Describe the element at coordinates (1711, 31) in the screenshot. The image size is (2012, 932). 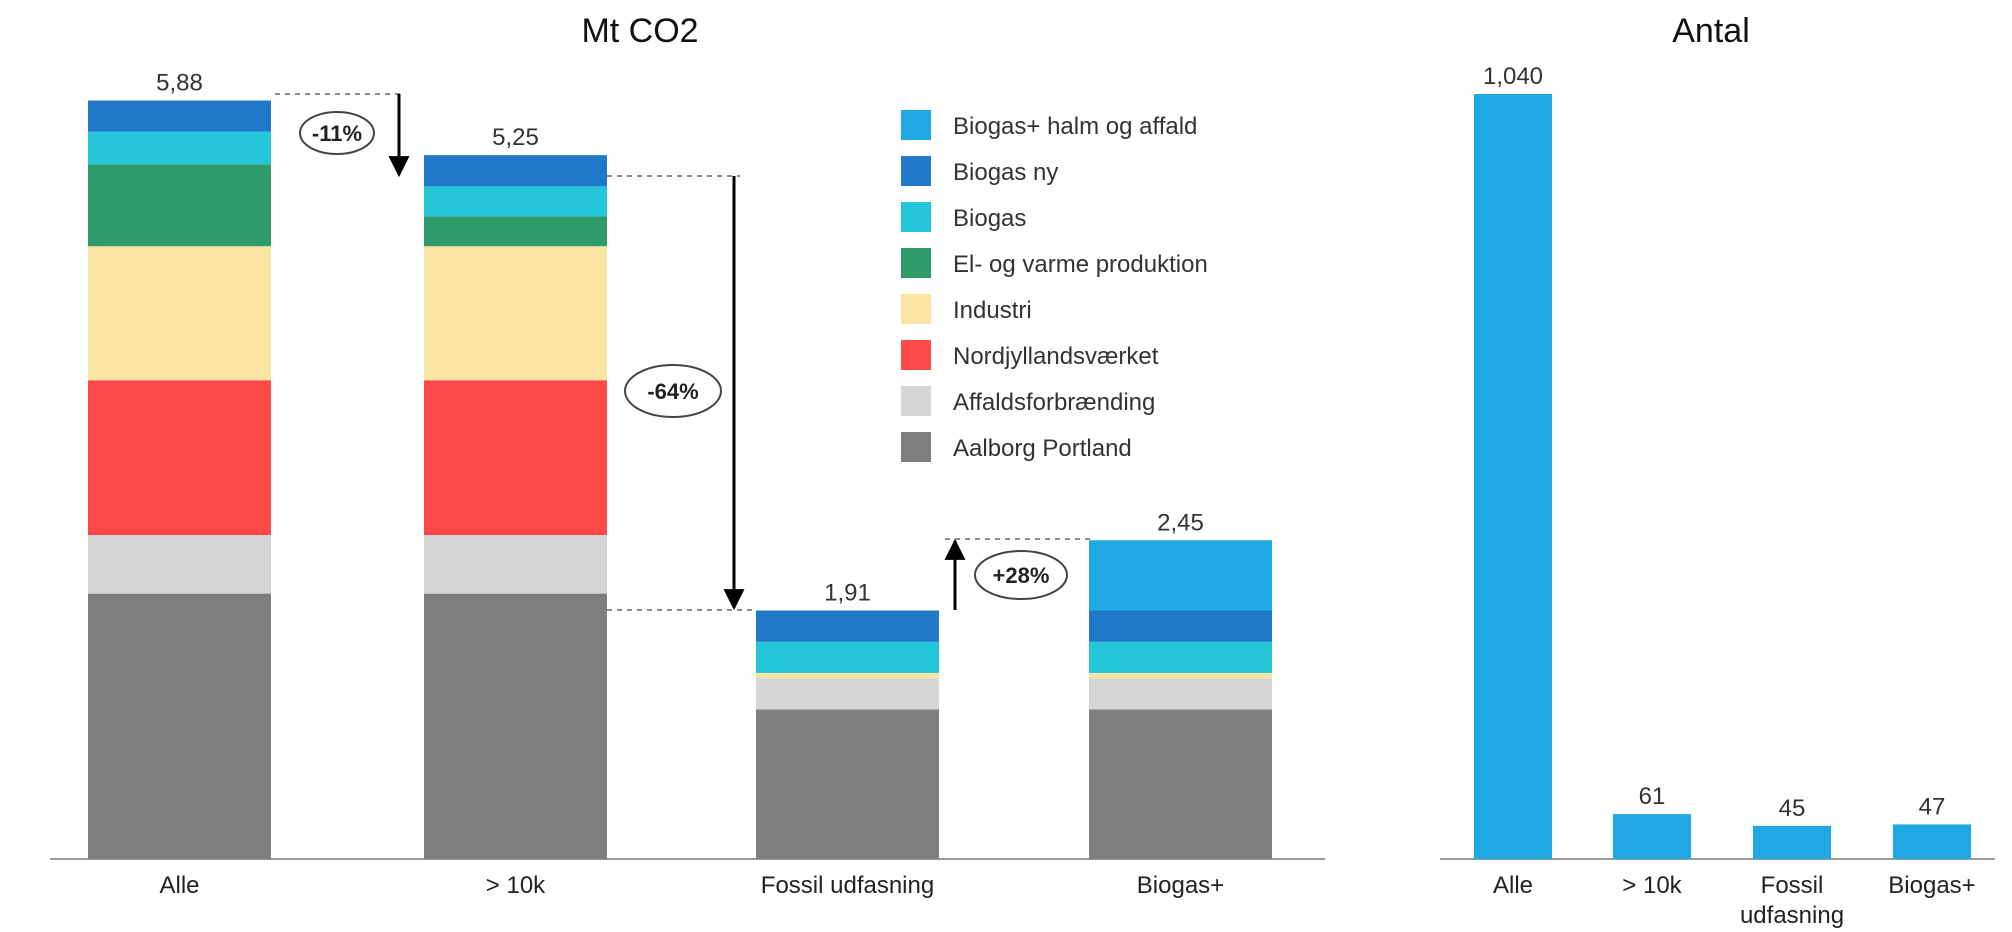
I see `antal-chart-title: Antal` at that location.